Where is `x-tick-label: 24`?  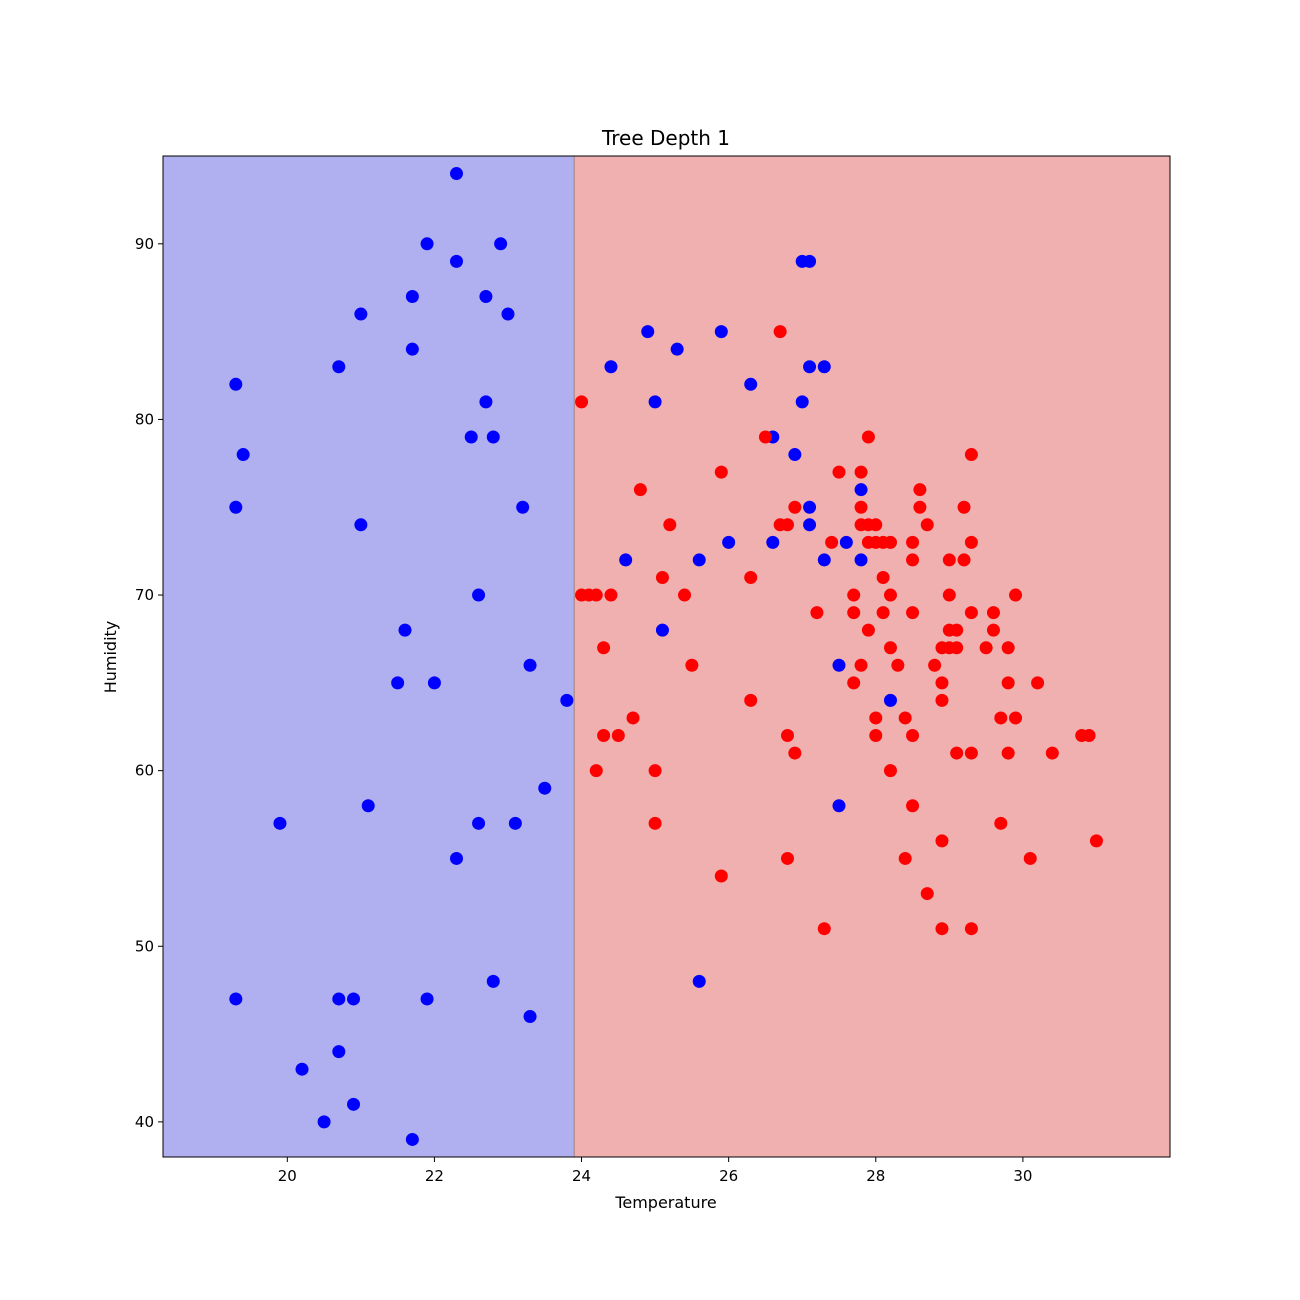 x-tick-label: 24 is located at coordinates (581, 1176).